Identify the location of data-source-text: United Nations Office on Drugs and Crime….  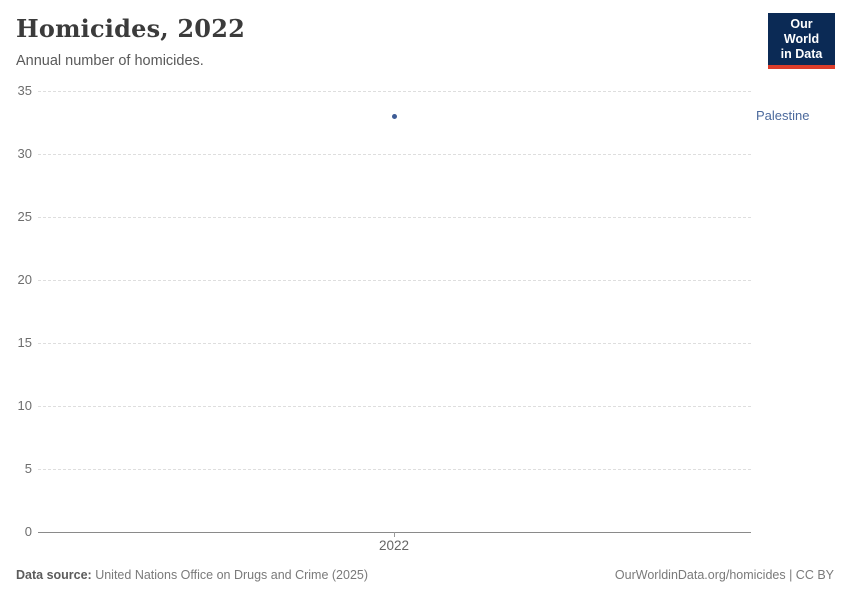
(230, 575).